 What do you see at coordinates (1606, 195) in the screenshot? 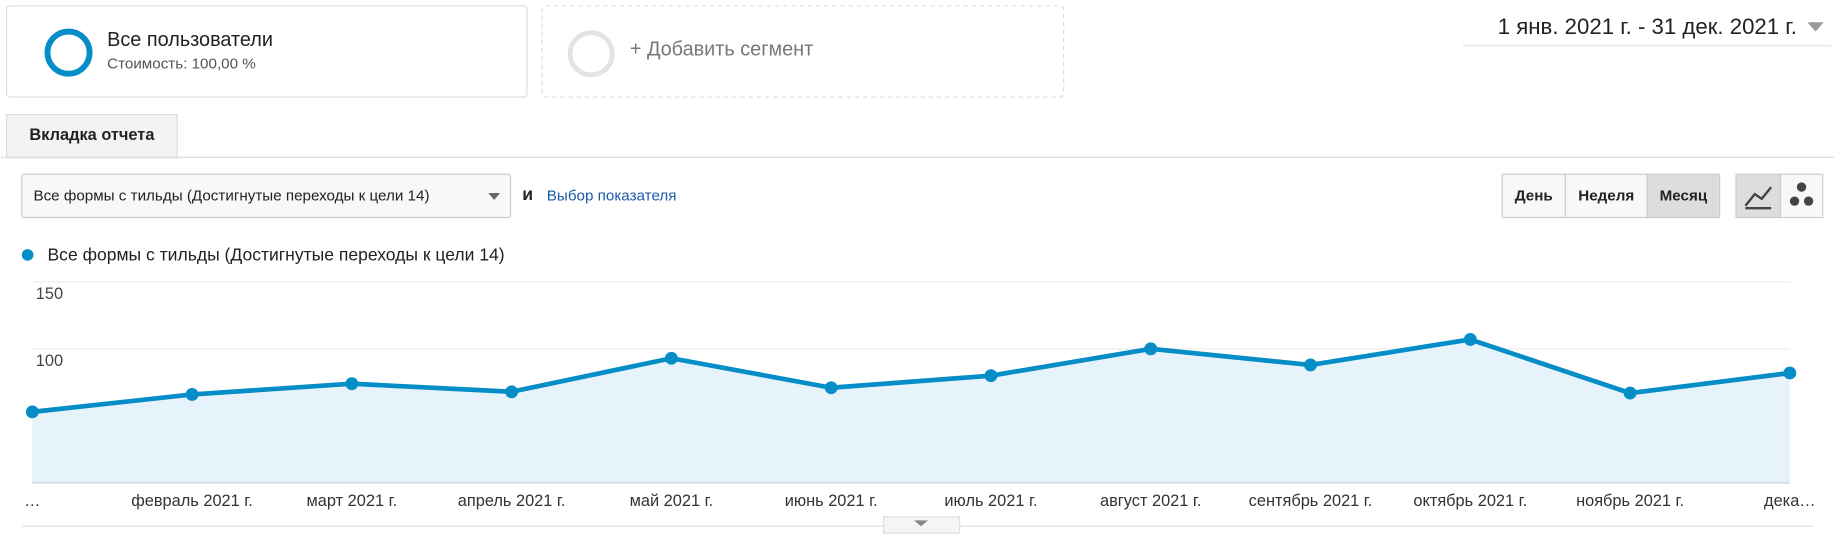
I see `period-label: Неделя` at bounding box center [1606, 195].